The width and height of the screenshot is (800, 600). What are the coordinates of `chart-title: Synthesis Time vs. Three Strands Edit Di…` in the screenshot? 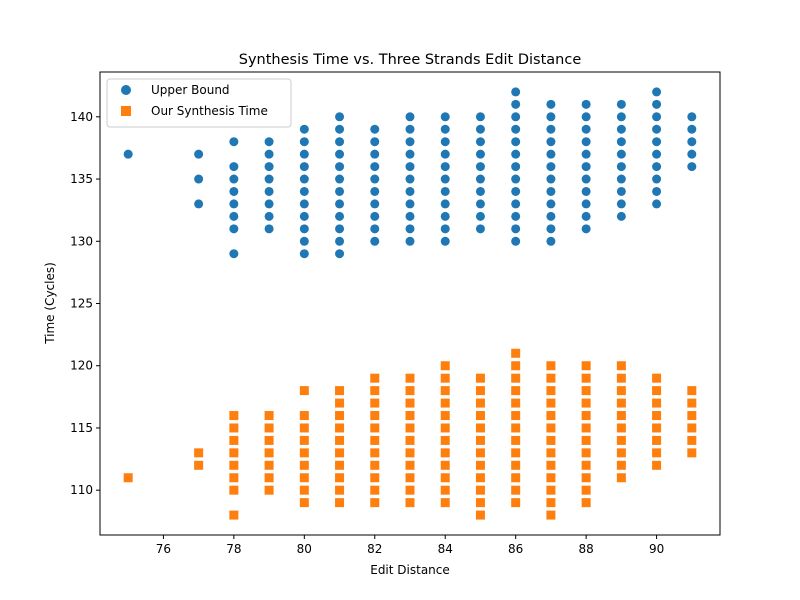 It's located at (410, 60).